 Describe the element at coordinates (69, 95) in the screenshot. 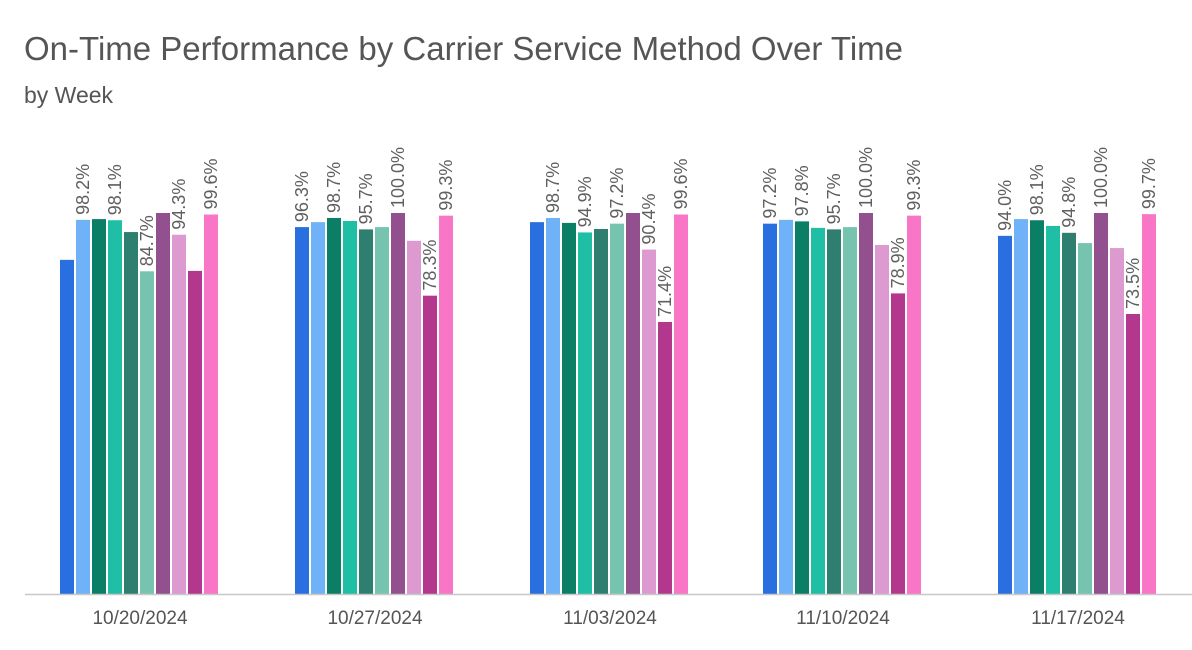

I see `chart-subtitle: by Week` at that location.